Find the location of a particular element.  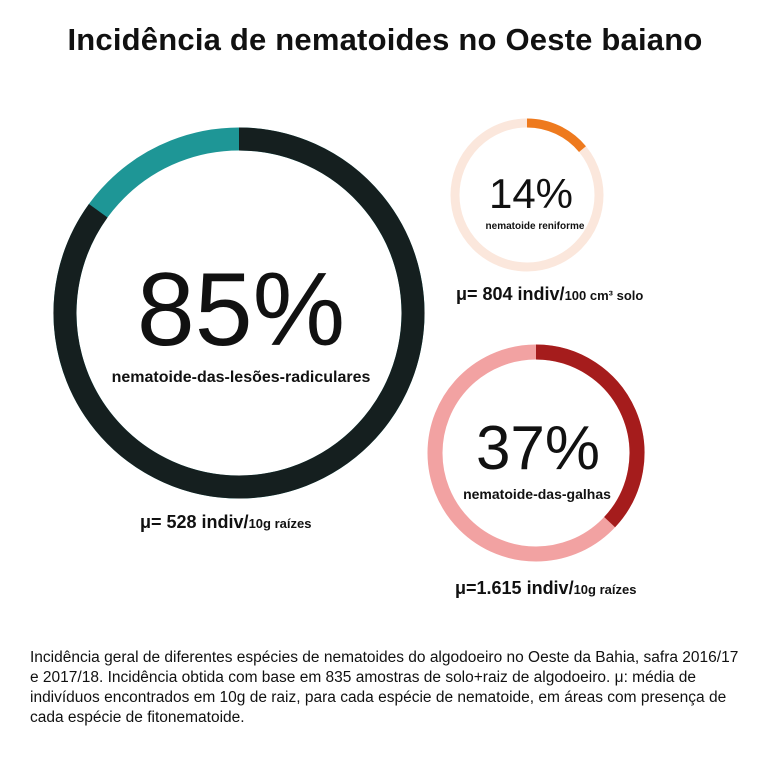

donut-galhas: 37% nematoide-das-galhas is located at coordinates (536, 453).